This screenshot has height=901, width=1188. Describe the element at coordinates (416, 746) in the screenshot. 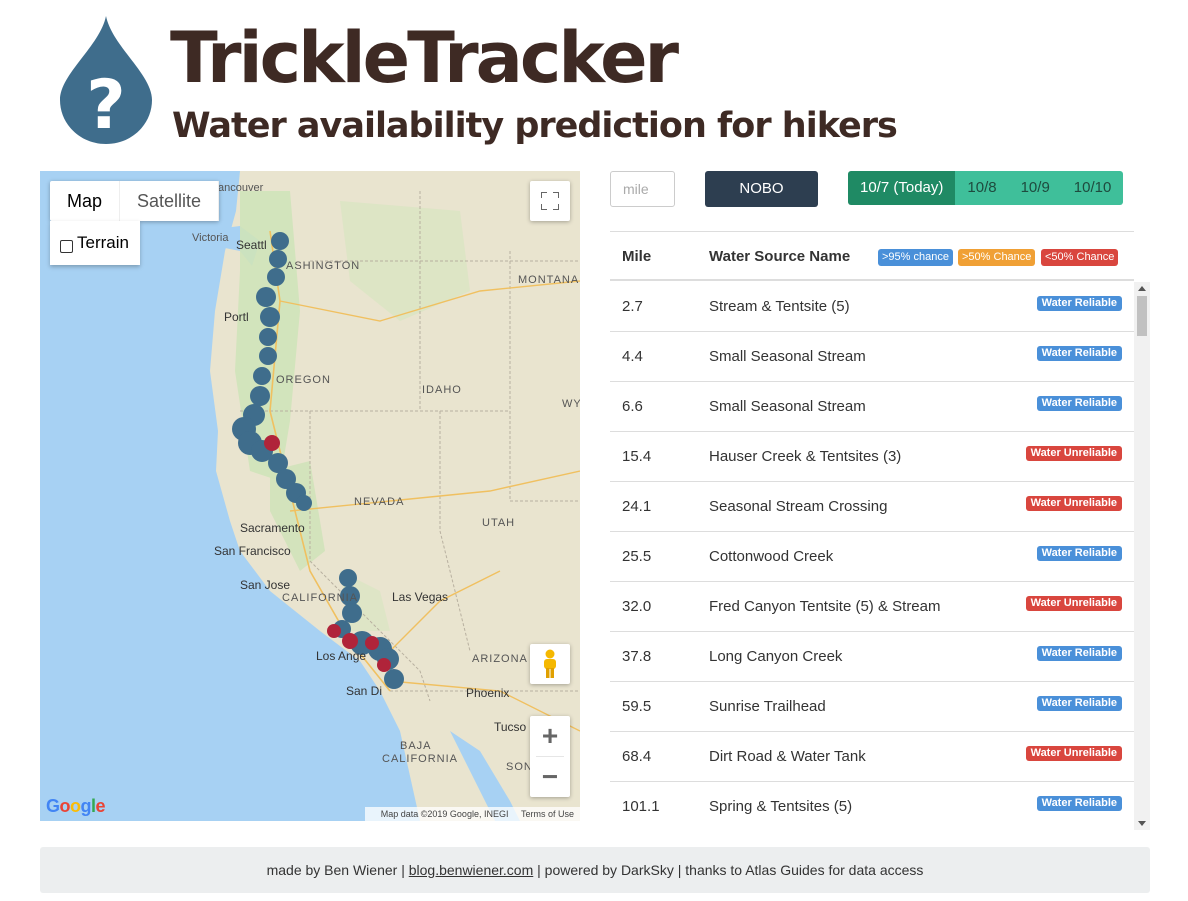

I see `label-baja: BAJA` at that location.